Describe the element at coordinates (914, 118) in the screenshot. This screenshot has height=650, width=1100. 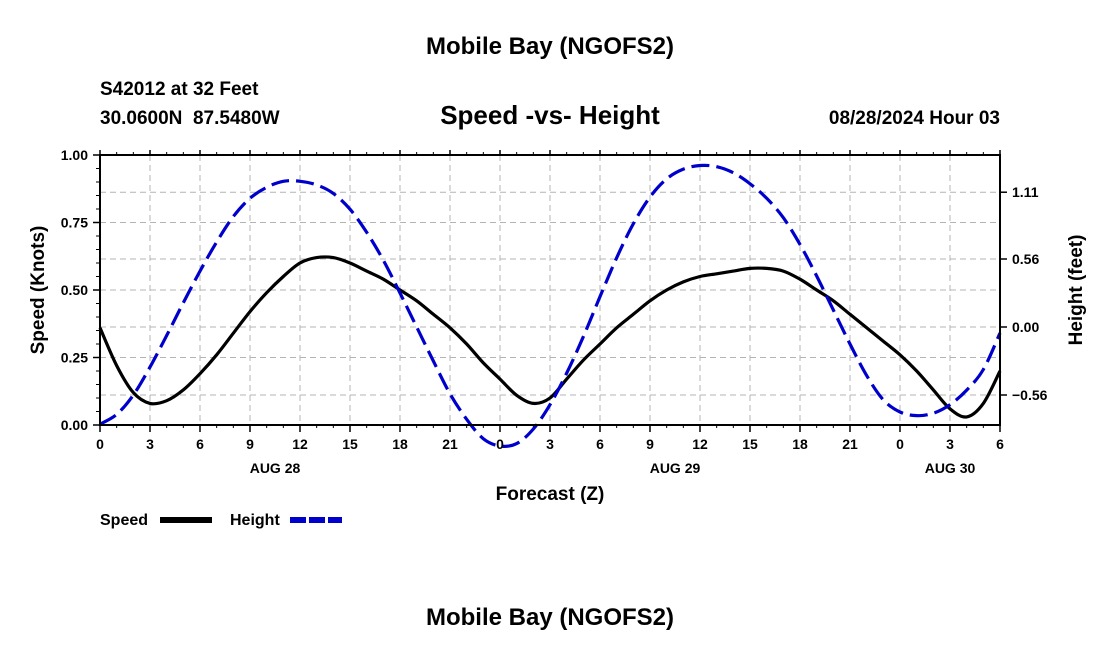
I see `timestamp-label: 08/28/2024 Hour 03` at that location.